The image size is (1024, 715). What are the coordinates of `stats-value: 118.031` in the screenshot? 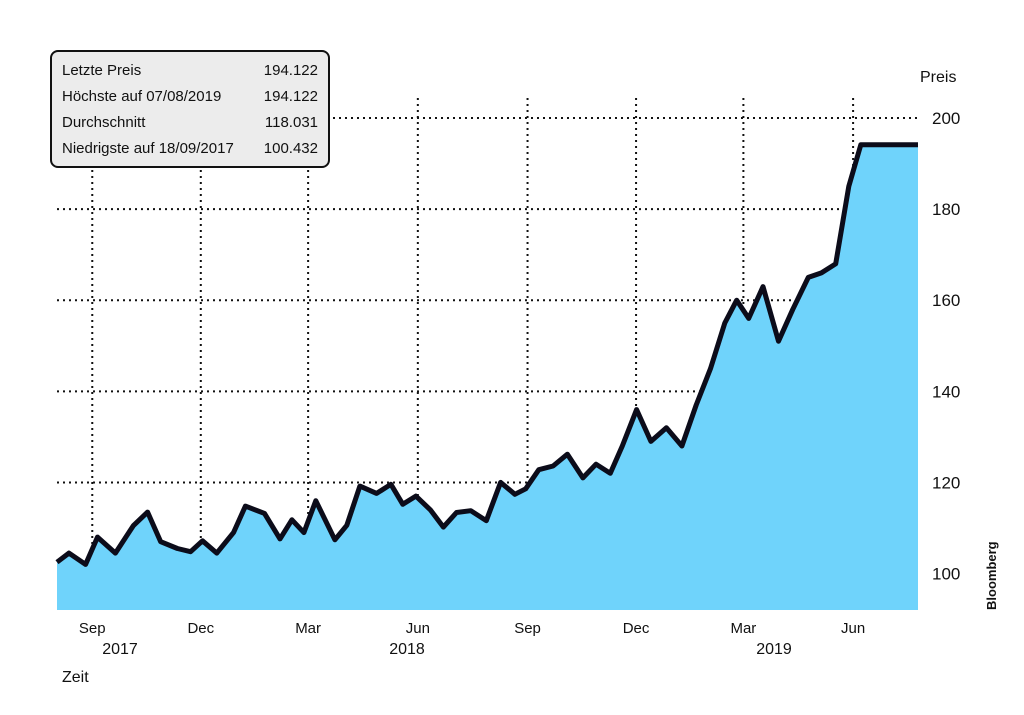 It's located at (291, 122).